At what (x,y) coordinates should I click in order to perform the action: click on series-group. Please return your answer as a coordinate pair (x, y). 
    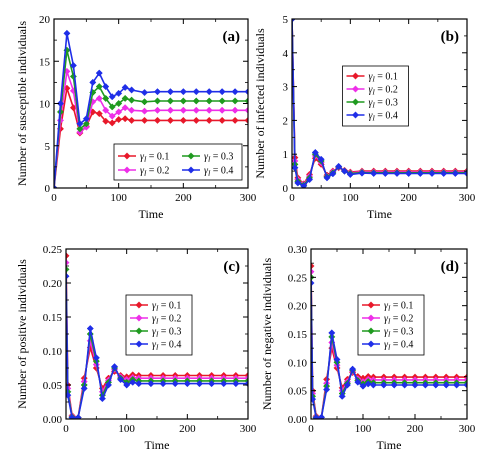
    Looking at the image, I should click on (157, 335).